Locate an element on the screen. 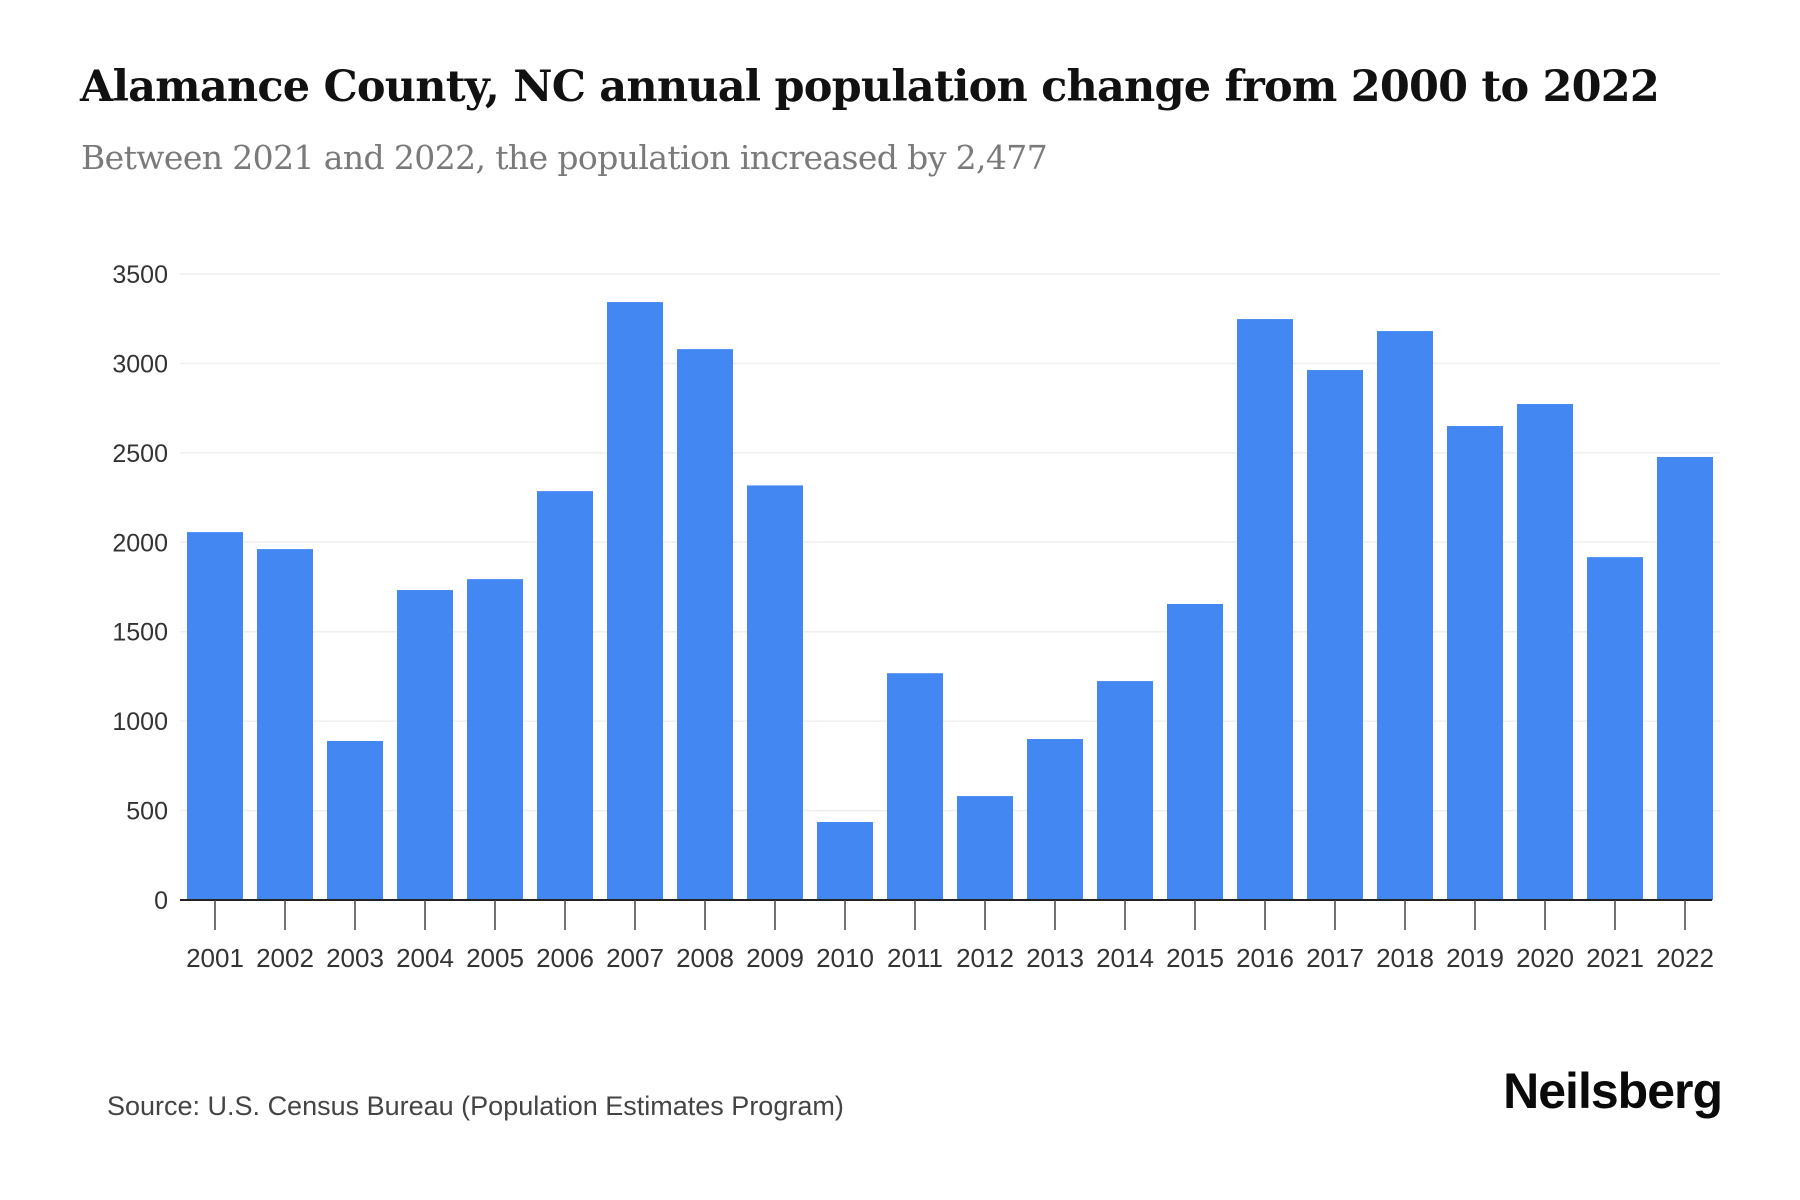 The width and height of the screenshot is (1800, 1200). y-axis-ticks: 0 500 1000 1500 2000 2500 3000 3500 is located at coordinates (140, 588).